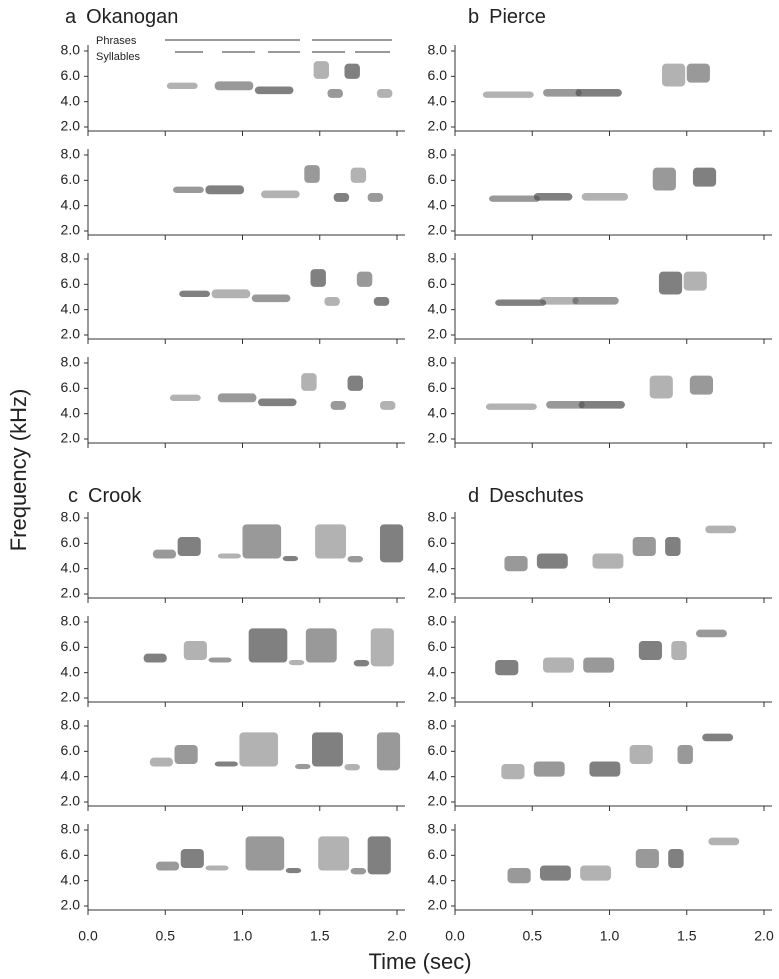 The image size is (779, 979). Describe the element at coordinates (18, 470) in the screenshot. I see `y-axis-label: Frequency (kHz)` at that location.